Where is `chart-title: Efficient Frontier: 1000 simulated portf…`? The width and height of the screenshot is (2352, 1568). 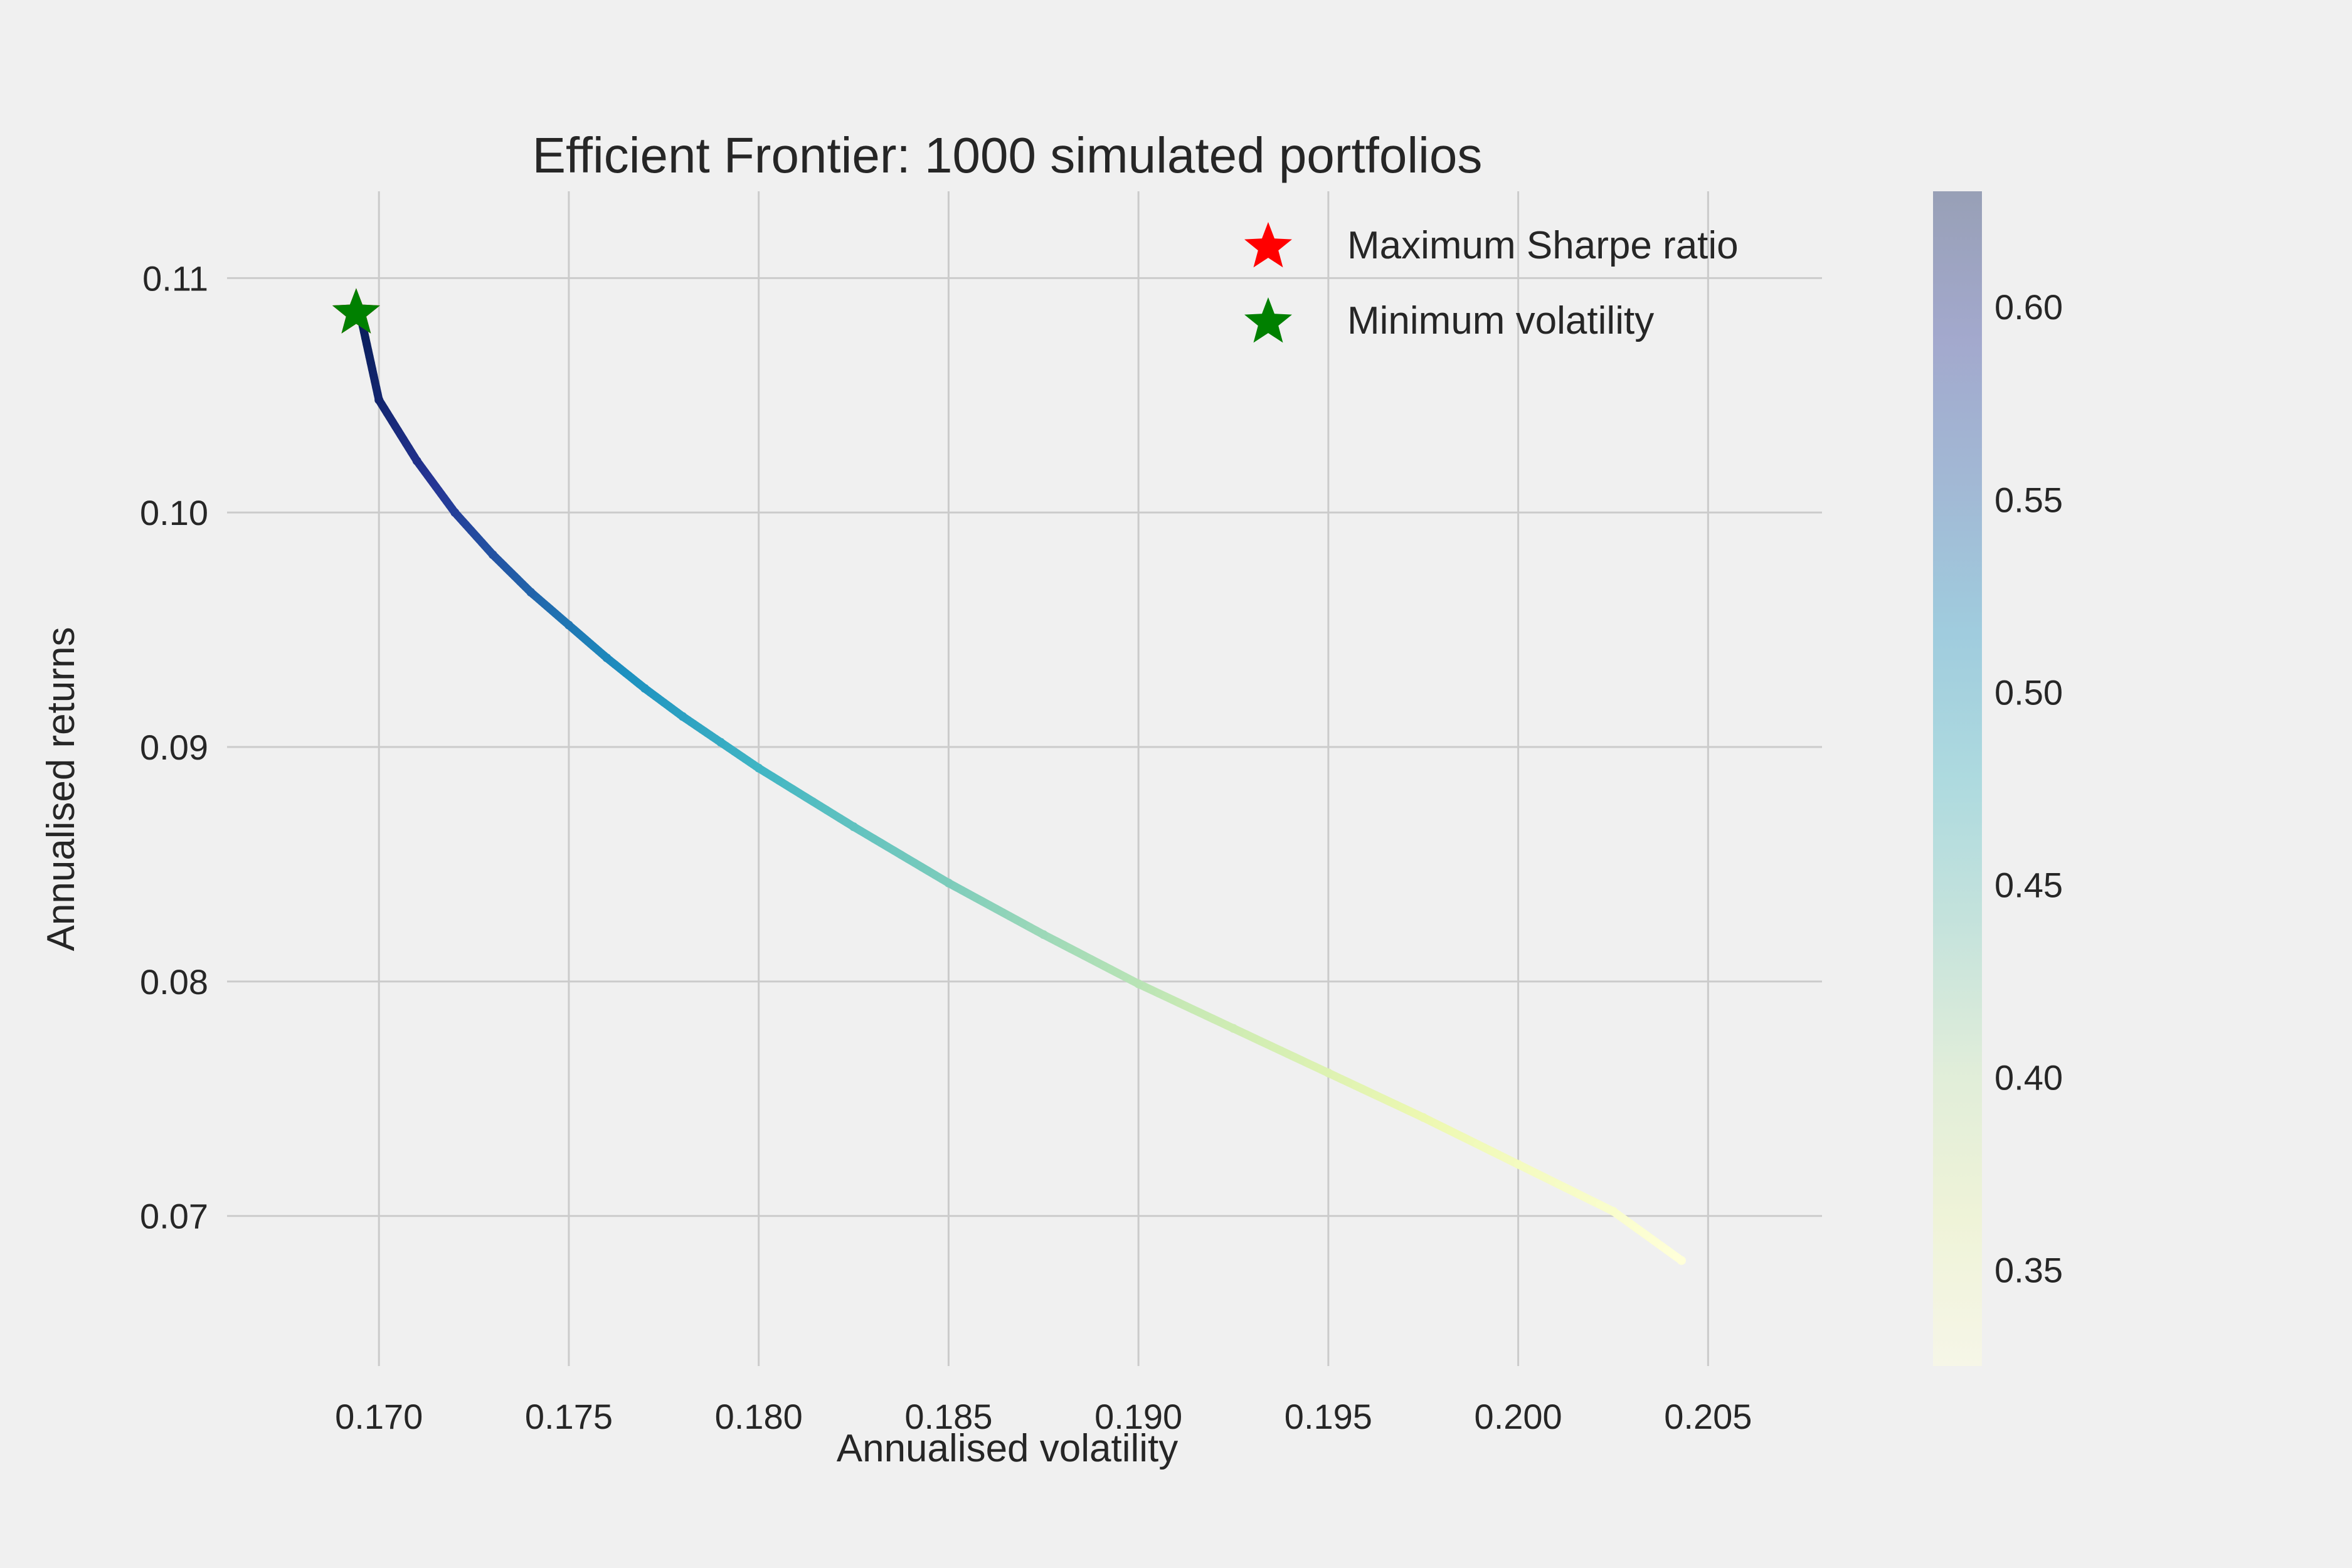 chart-title: Efficient Frontier: 1000 simulated portf… is located at coordinates (1007, 155).